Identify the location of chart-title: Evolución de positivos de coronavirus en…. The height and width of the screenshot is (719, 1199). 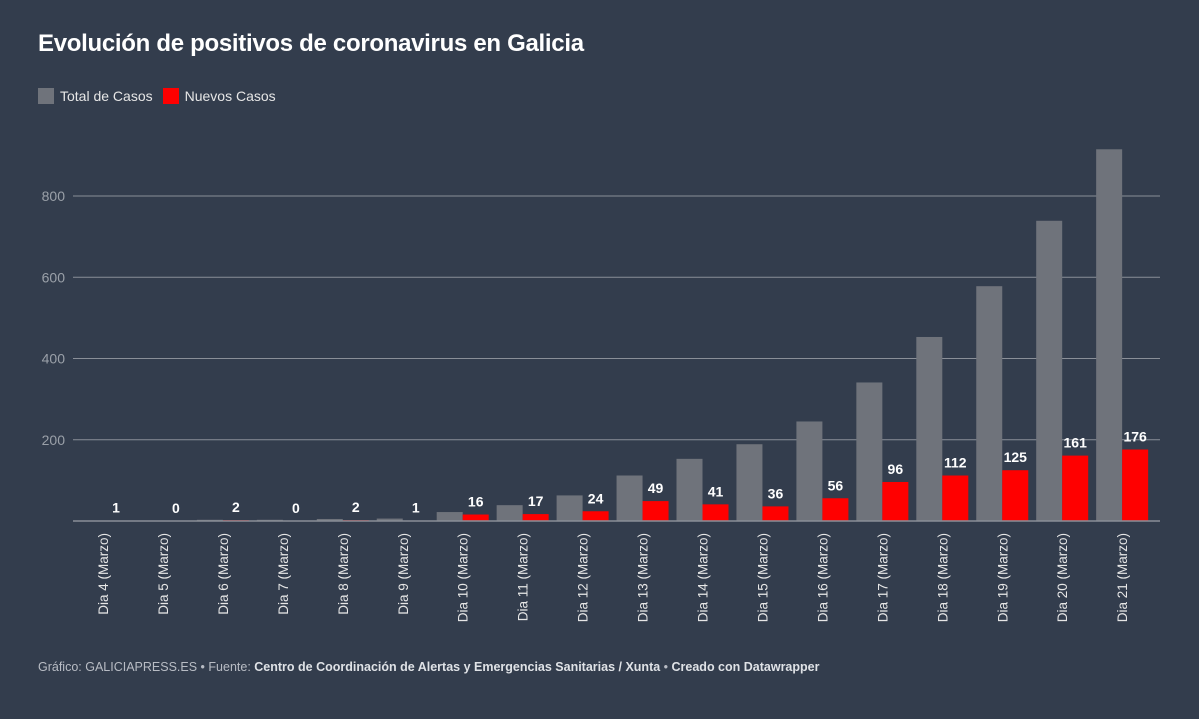
(311, 43).